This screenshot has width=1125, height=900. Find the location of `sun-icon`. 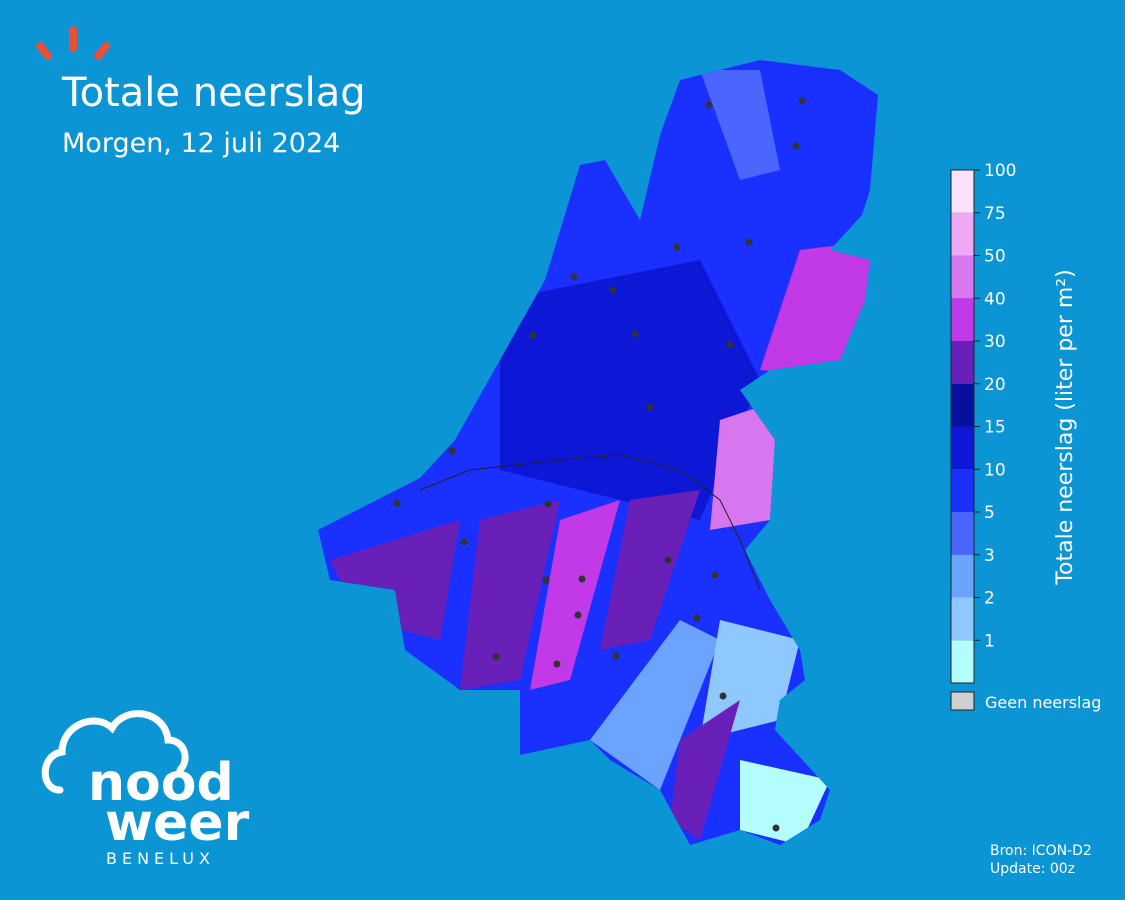

sun-icon is located at coordinates (73, 43).